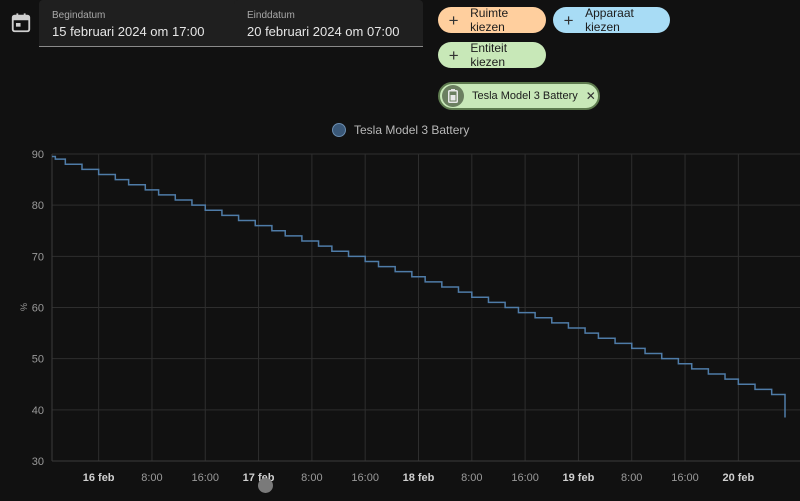 This screenshot has width=800, height=501. What do you see at coordinates (38, 257) in the screenshot?
I see `y-tick-label: 70` at bounding box center [38, 257].